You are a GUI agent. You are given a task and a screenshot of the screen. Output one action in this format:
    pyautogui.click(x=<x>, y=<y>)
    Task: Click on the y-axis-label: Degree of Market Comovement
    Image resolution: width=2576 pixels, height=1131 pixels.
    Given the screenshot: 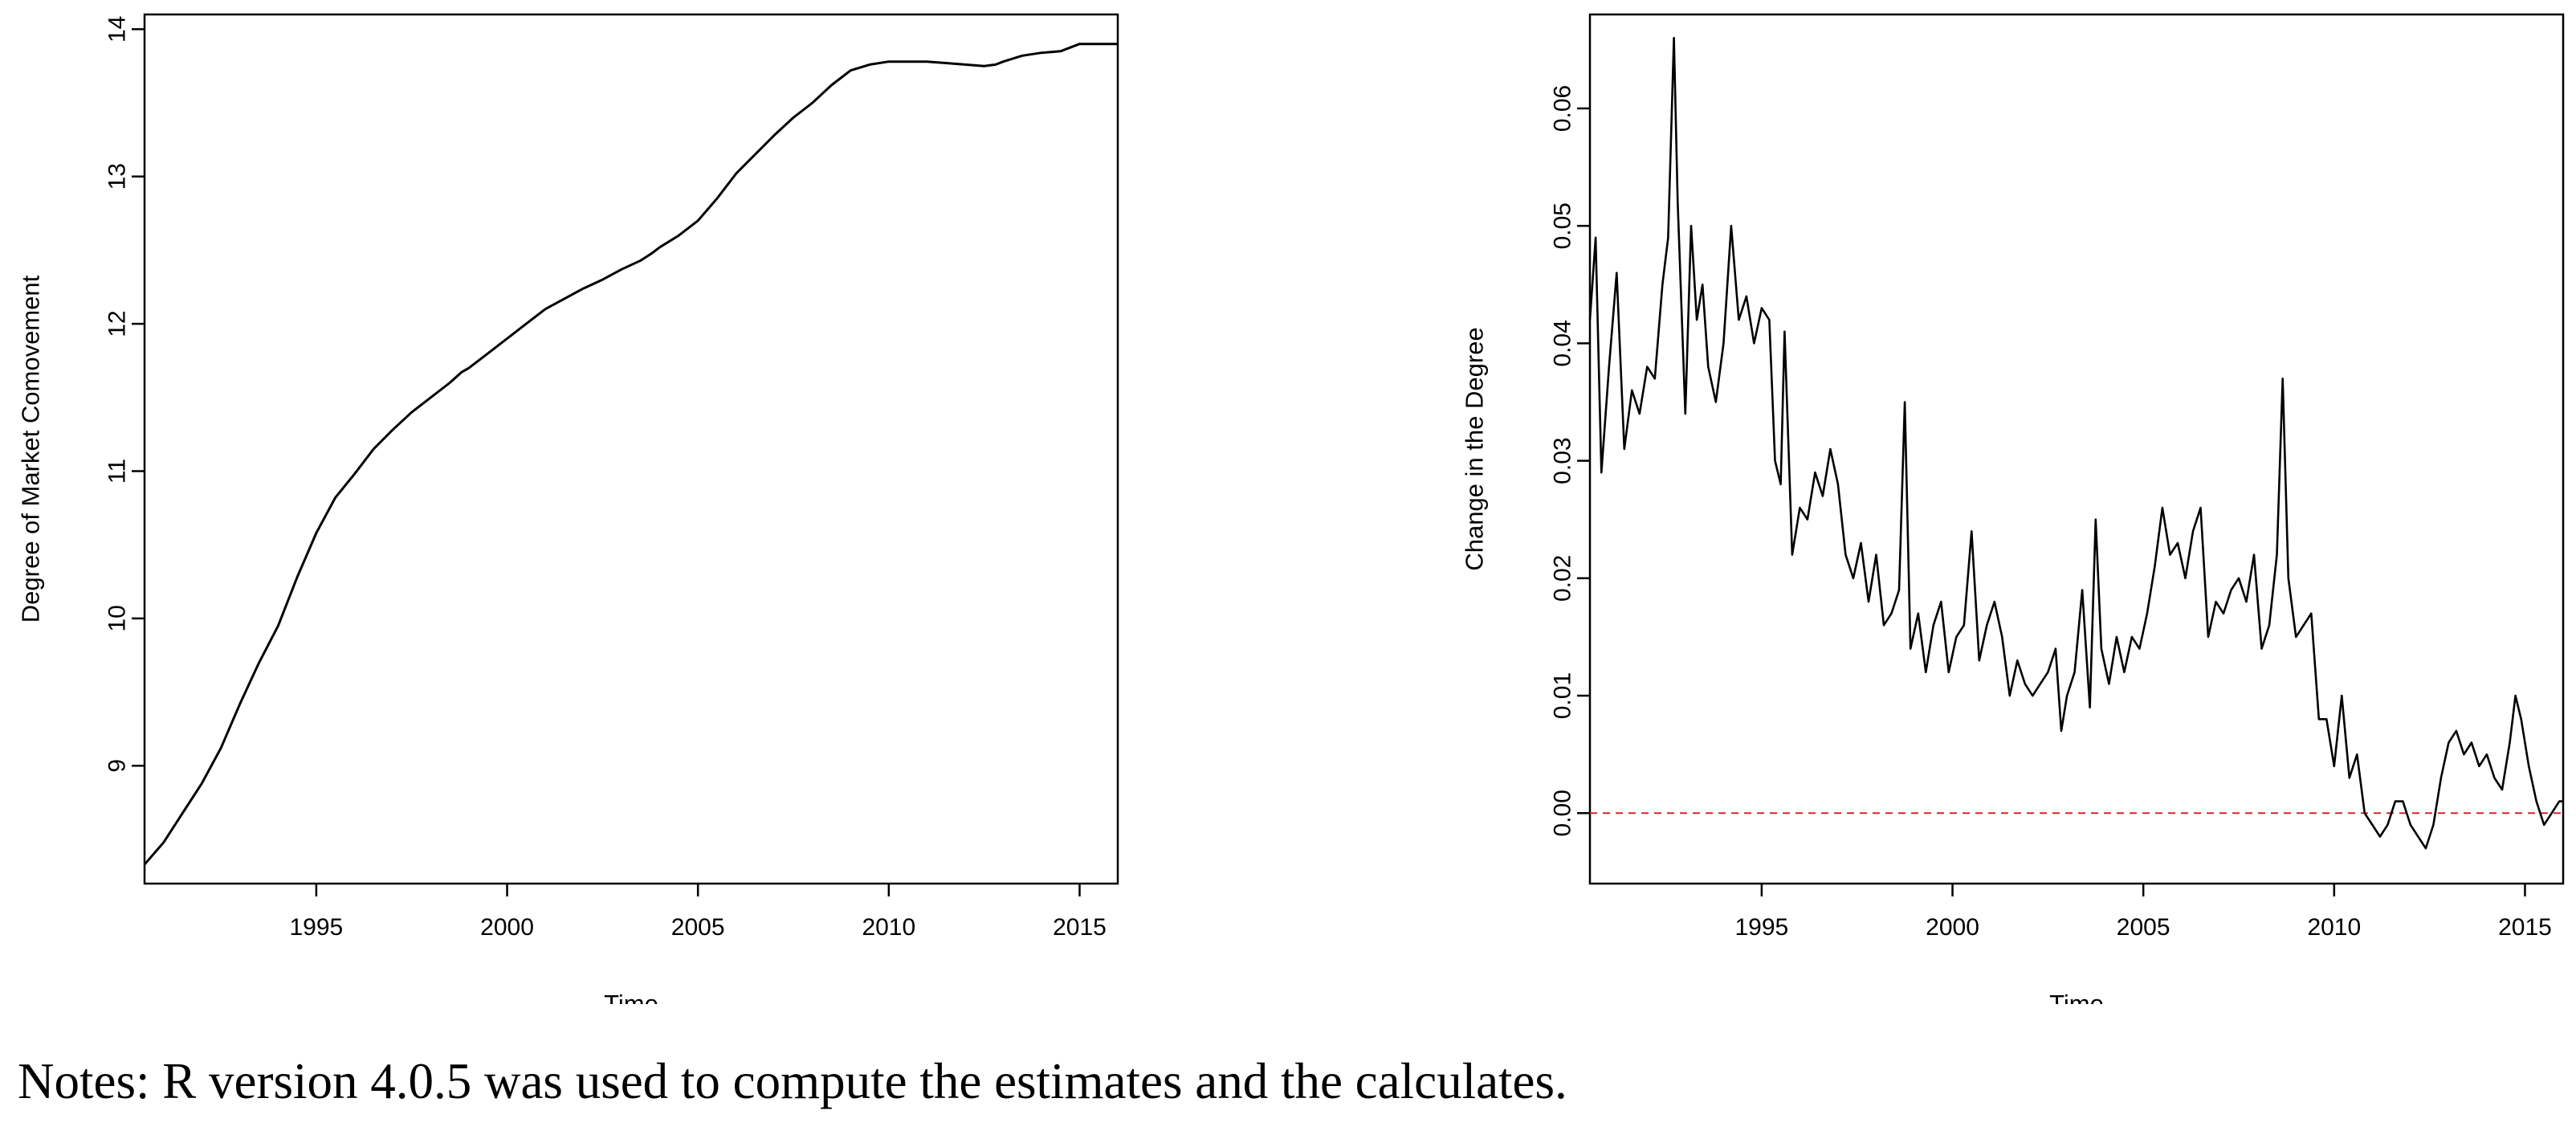 What is the action you would take?
    pyautogui.click(x=31, y=449)
    